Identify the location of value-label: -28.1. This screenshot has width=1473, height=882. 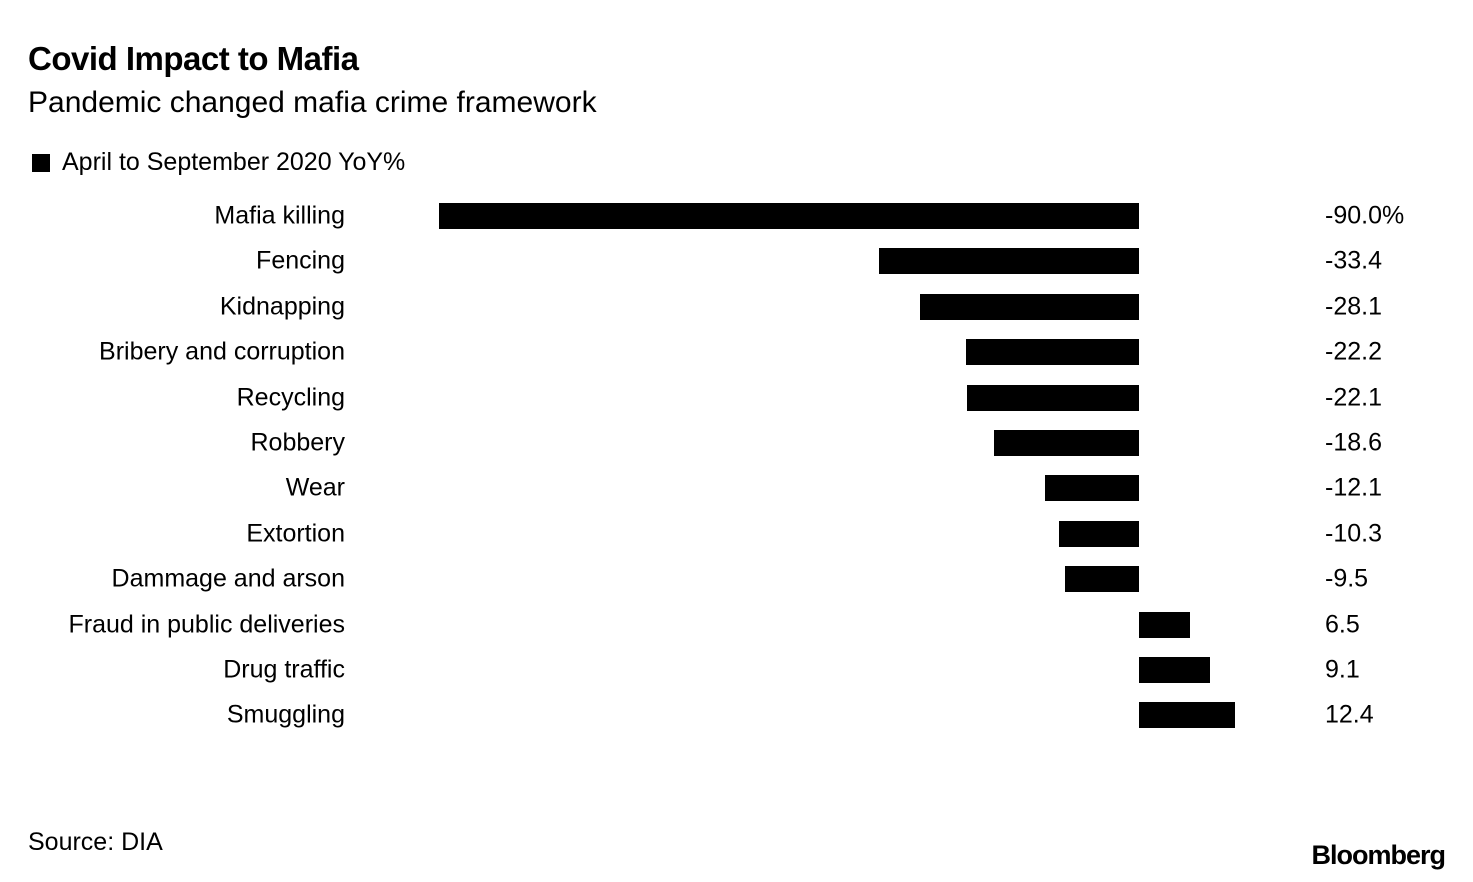
(1353, 306).